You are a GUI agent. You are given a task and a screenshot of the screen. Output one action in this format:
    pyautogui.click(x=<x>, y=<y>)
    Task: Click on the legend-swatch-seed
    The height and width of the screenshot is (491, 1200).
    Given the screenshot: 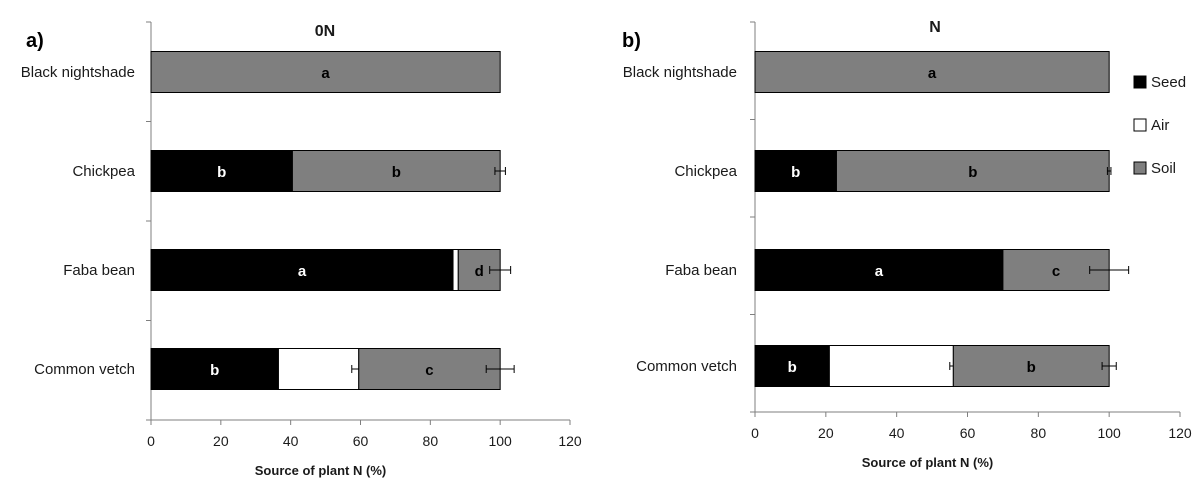 What is the action you would take?
    pyautogui.click(x=1140, y=82)
    